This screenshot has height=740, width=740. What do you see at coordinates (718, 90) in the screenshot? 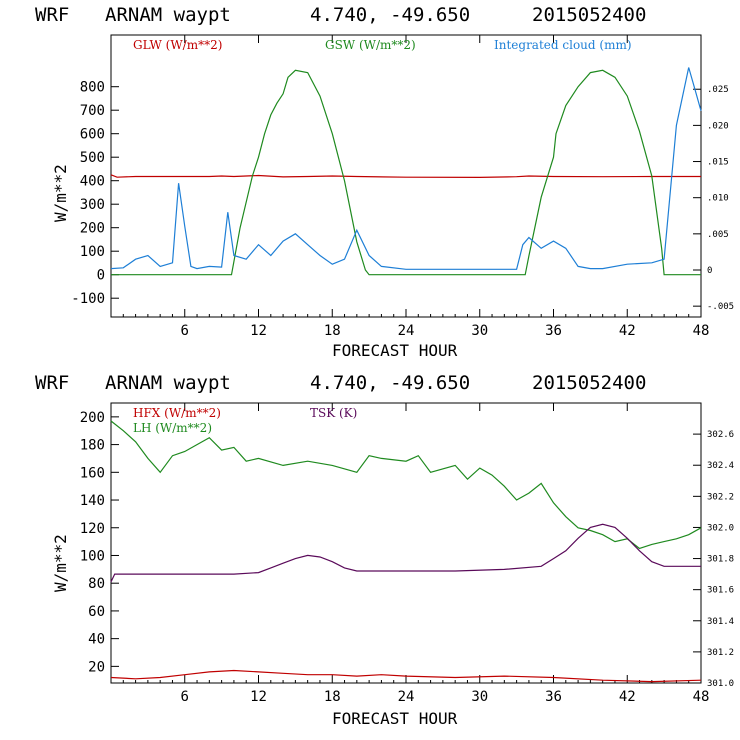
I see `top-y2-tick-label: .025` at bounding box center [718, 90].